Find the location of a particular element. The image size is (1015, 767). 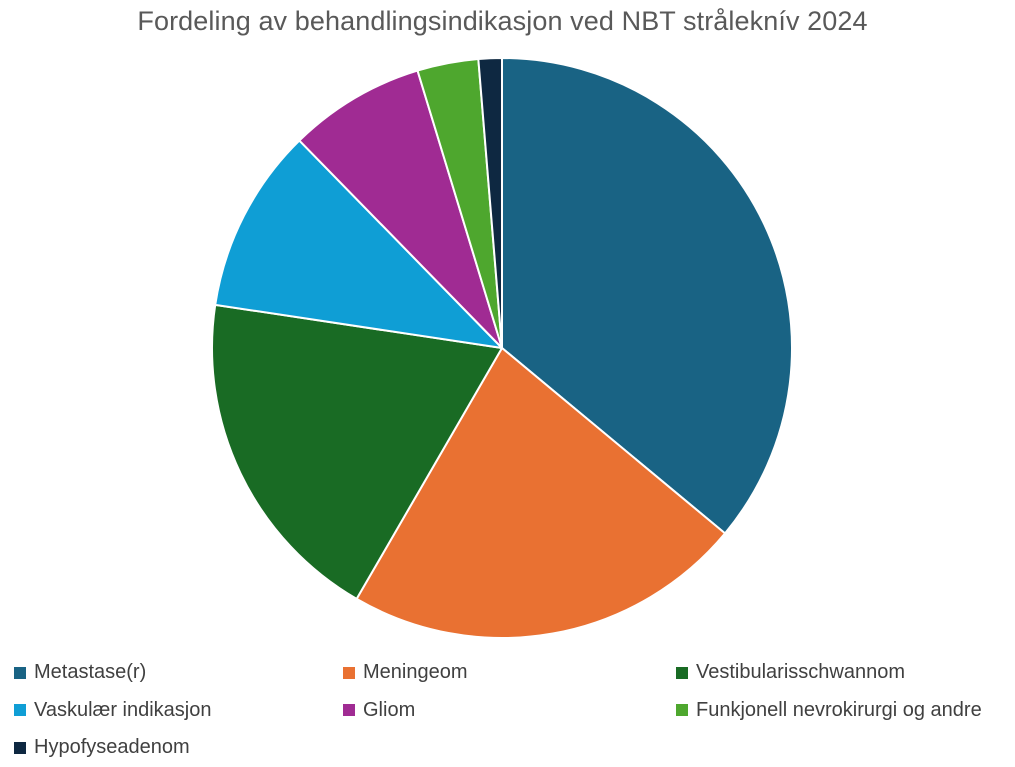

legend-item: Gliom is located at coordinates (509, 711).